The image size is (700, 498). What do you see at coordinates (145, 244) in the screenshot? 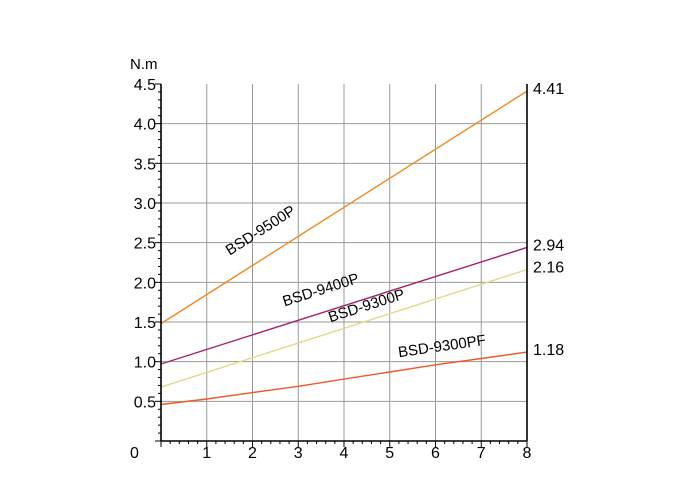
I see `y-tick-label: 2.5` at bounding box center [145, 244].